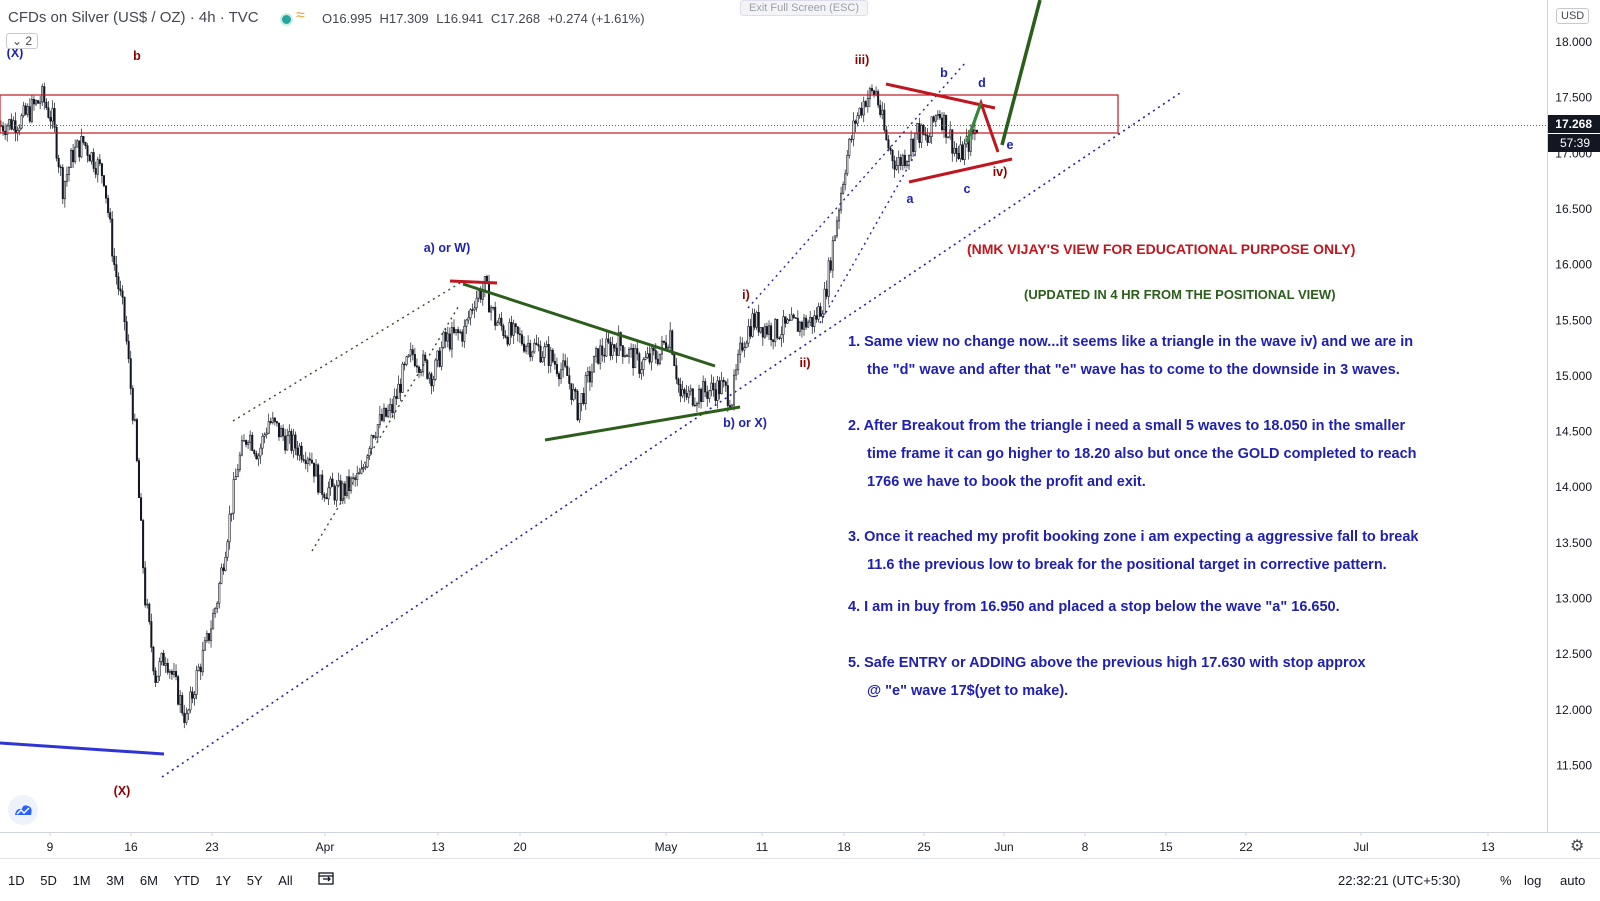 Image resolution: width=1600 pixels, height=901 pixels. What do you see at coordinates (924, 847) in the screenshot?
I see `time-tick: 25` at bounding box center [924, 847].